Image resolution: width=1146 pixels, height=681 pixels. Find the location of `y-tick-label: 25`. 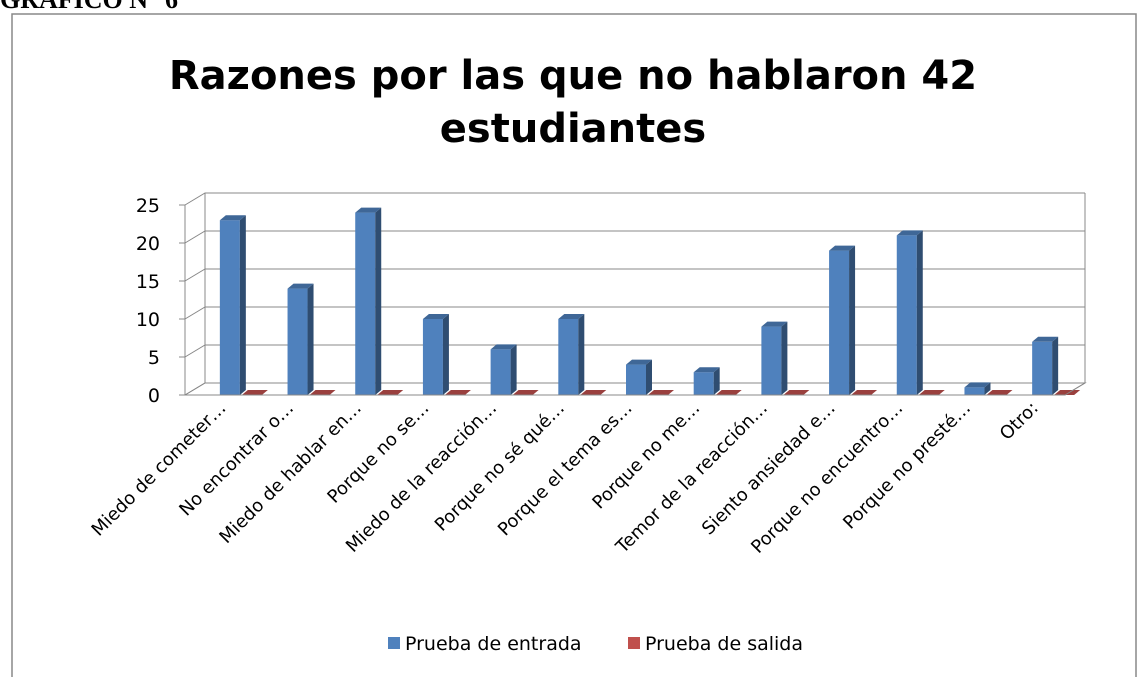

y-tick-label: 25 is located at coordinates (148, 206).